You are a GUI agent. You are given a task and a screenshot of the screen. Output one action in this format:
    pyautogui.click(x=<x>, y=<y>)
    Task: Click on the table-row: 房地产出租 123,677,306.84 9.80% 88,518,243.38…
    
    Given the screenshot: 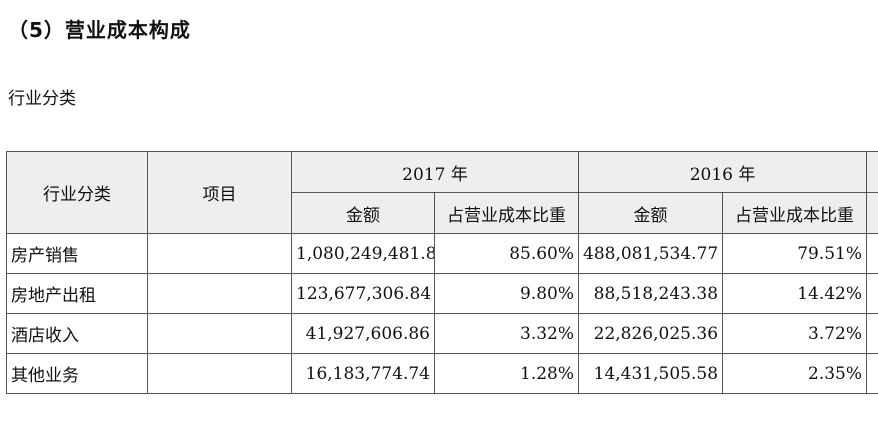 What is the action you would take?
    pyautogui.click(x=442, y=293)
    